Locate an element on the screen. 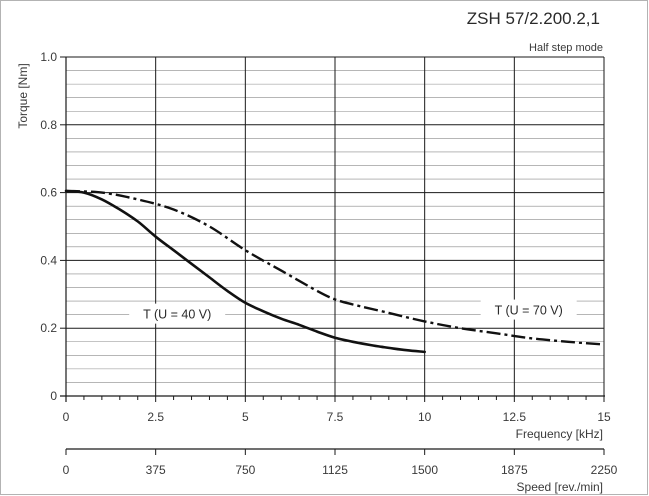 Image resolution: width=649 pixels, height=496 pixels. y-tick-label: 0.6 is located at coordinates (48, 193).